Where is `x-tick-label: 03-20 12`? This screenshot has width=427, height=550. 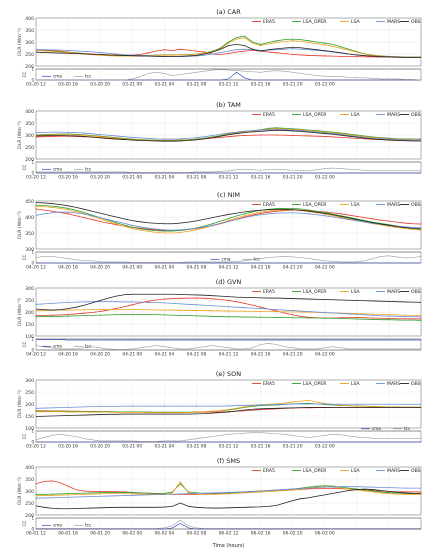
x-tick-label: 03-20 12 is located at coordinates (36, 178).